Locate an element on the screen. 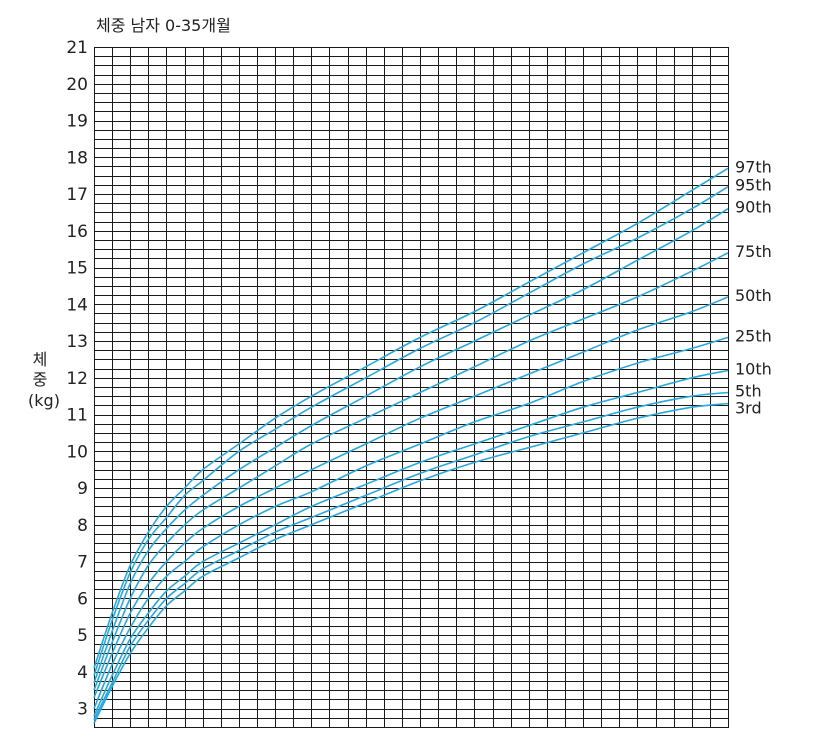 This screenshot has height=747, width=813. percentile-label-25th: 25th is located at coordinates (753, 335).